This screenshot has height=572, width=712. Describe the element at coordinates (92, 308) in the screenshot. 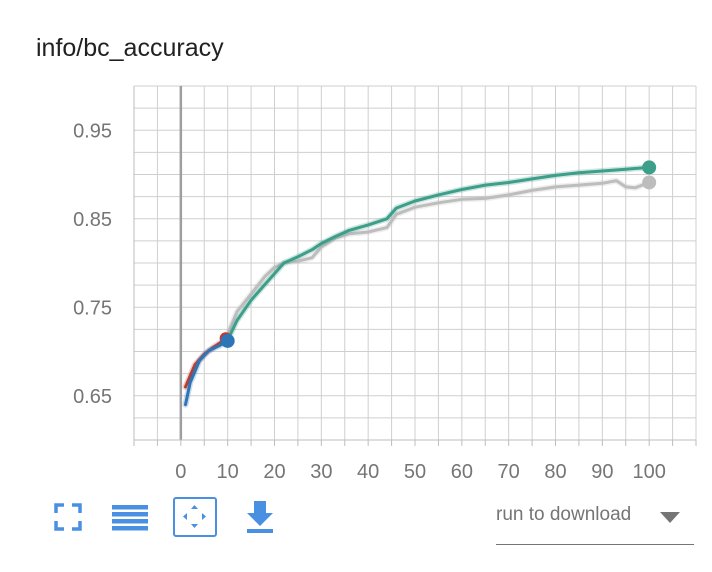

I see `y-tick-label: 0.75` at that location.